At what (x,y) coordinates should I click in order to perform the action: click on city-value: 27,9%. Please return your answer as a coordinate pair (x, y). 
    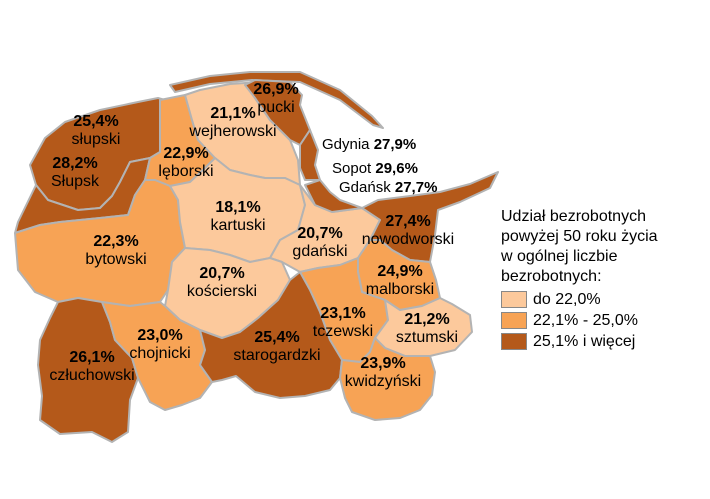
    Looking at the image, I should click on (395, 144).